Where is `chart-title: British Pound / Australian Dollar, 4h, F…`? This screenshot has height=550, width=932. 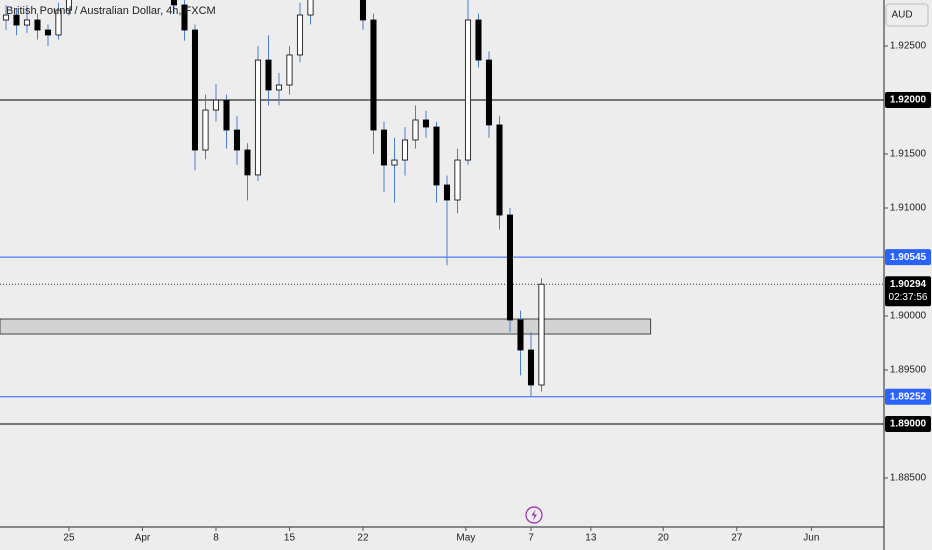 chart-title: British Pound / Australian Dollar, 4h, F… is located at coordinates (111, 11).